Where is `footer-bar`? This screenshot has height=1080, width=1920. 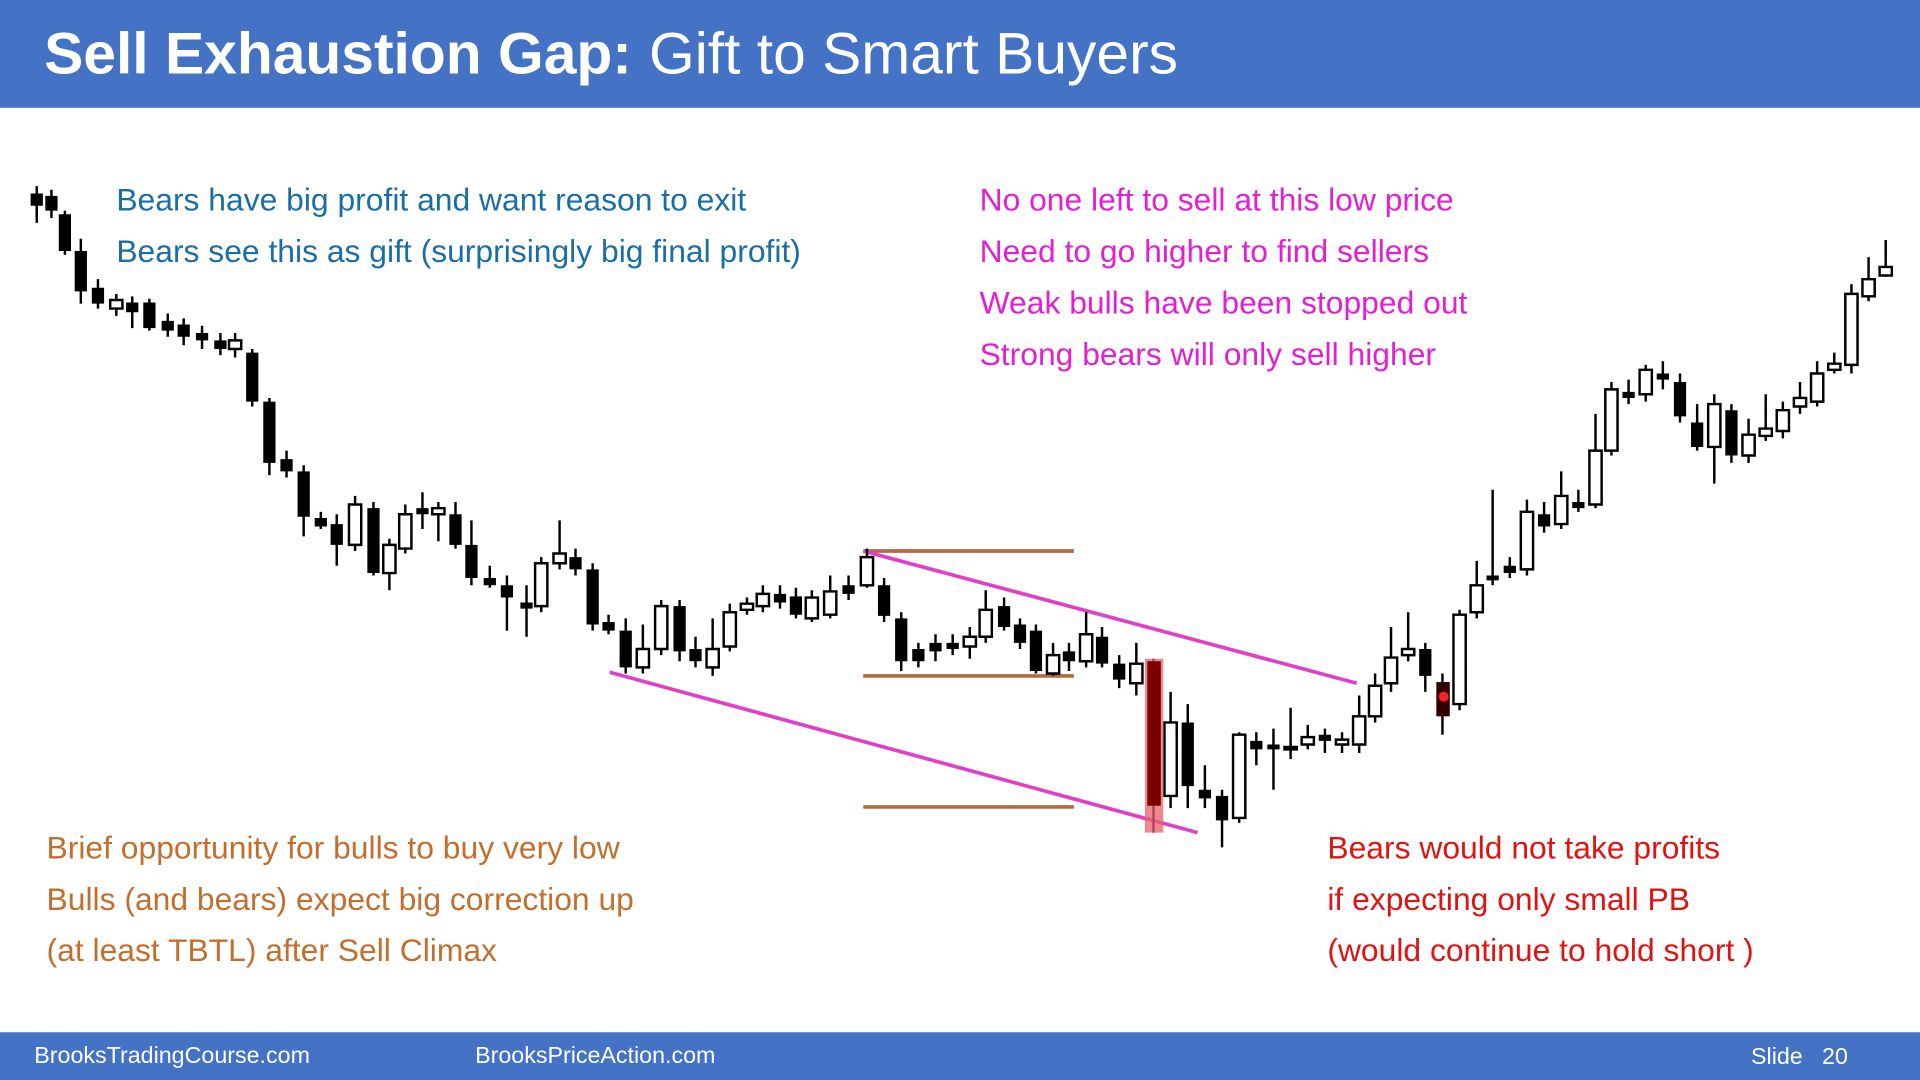
footer-bar is located at coordinates (960, 1056).